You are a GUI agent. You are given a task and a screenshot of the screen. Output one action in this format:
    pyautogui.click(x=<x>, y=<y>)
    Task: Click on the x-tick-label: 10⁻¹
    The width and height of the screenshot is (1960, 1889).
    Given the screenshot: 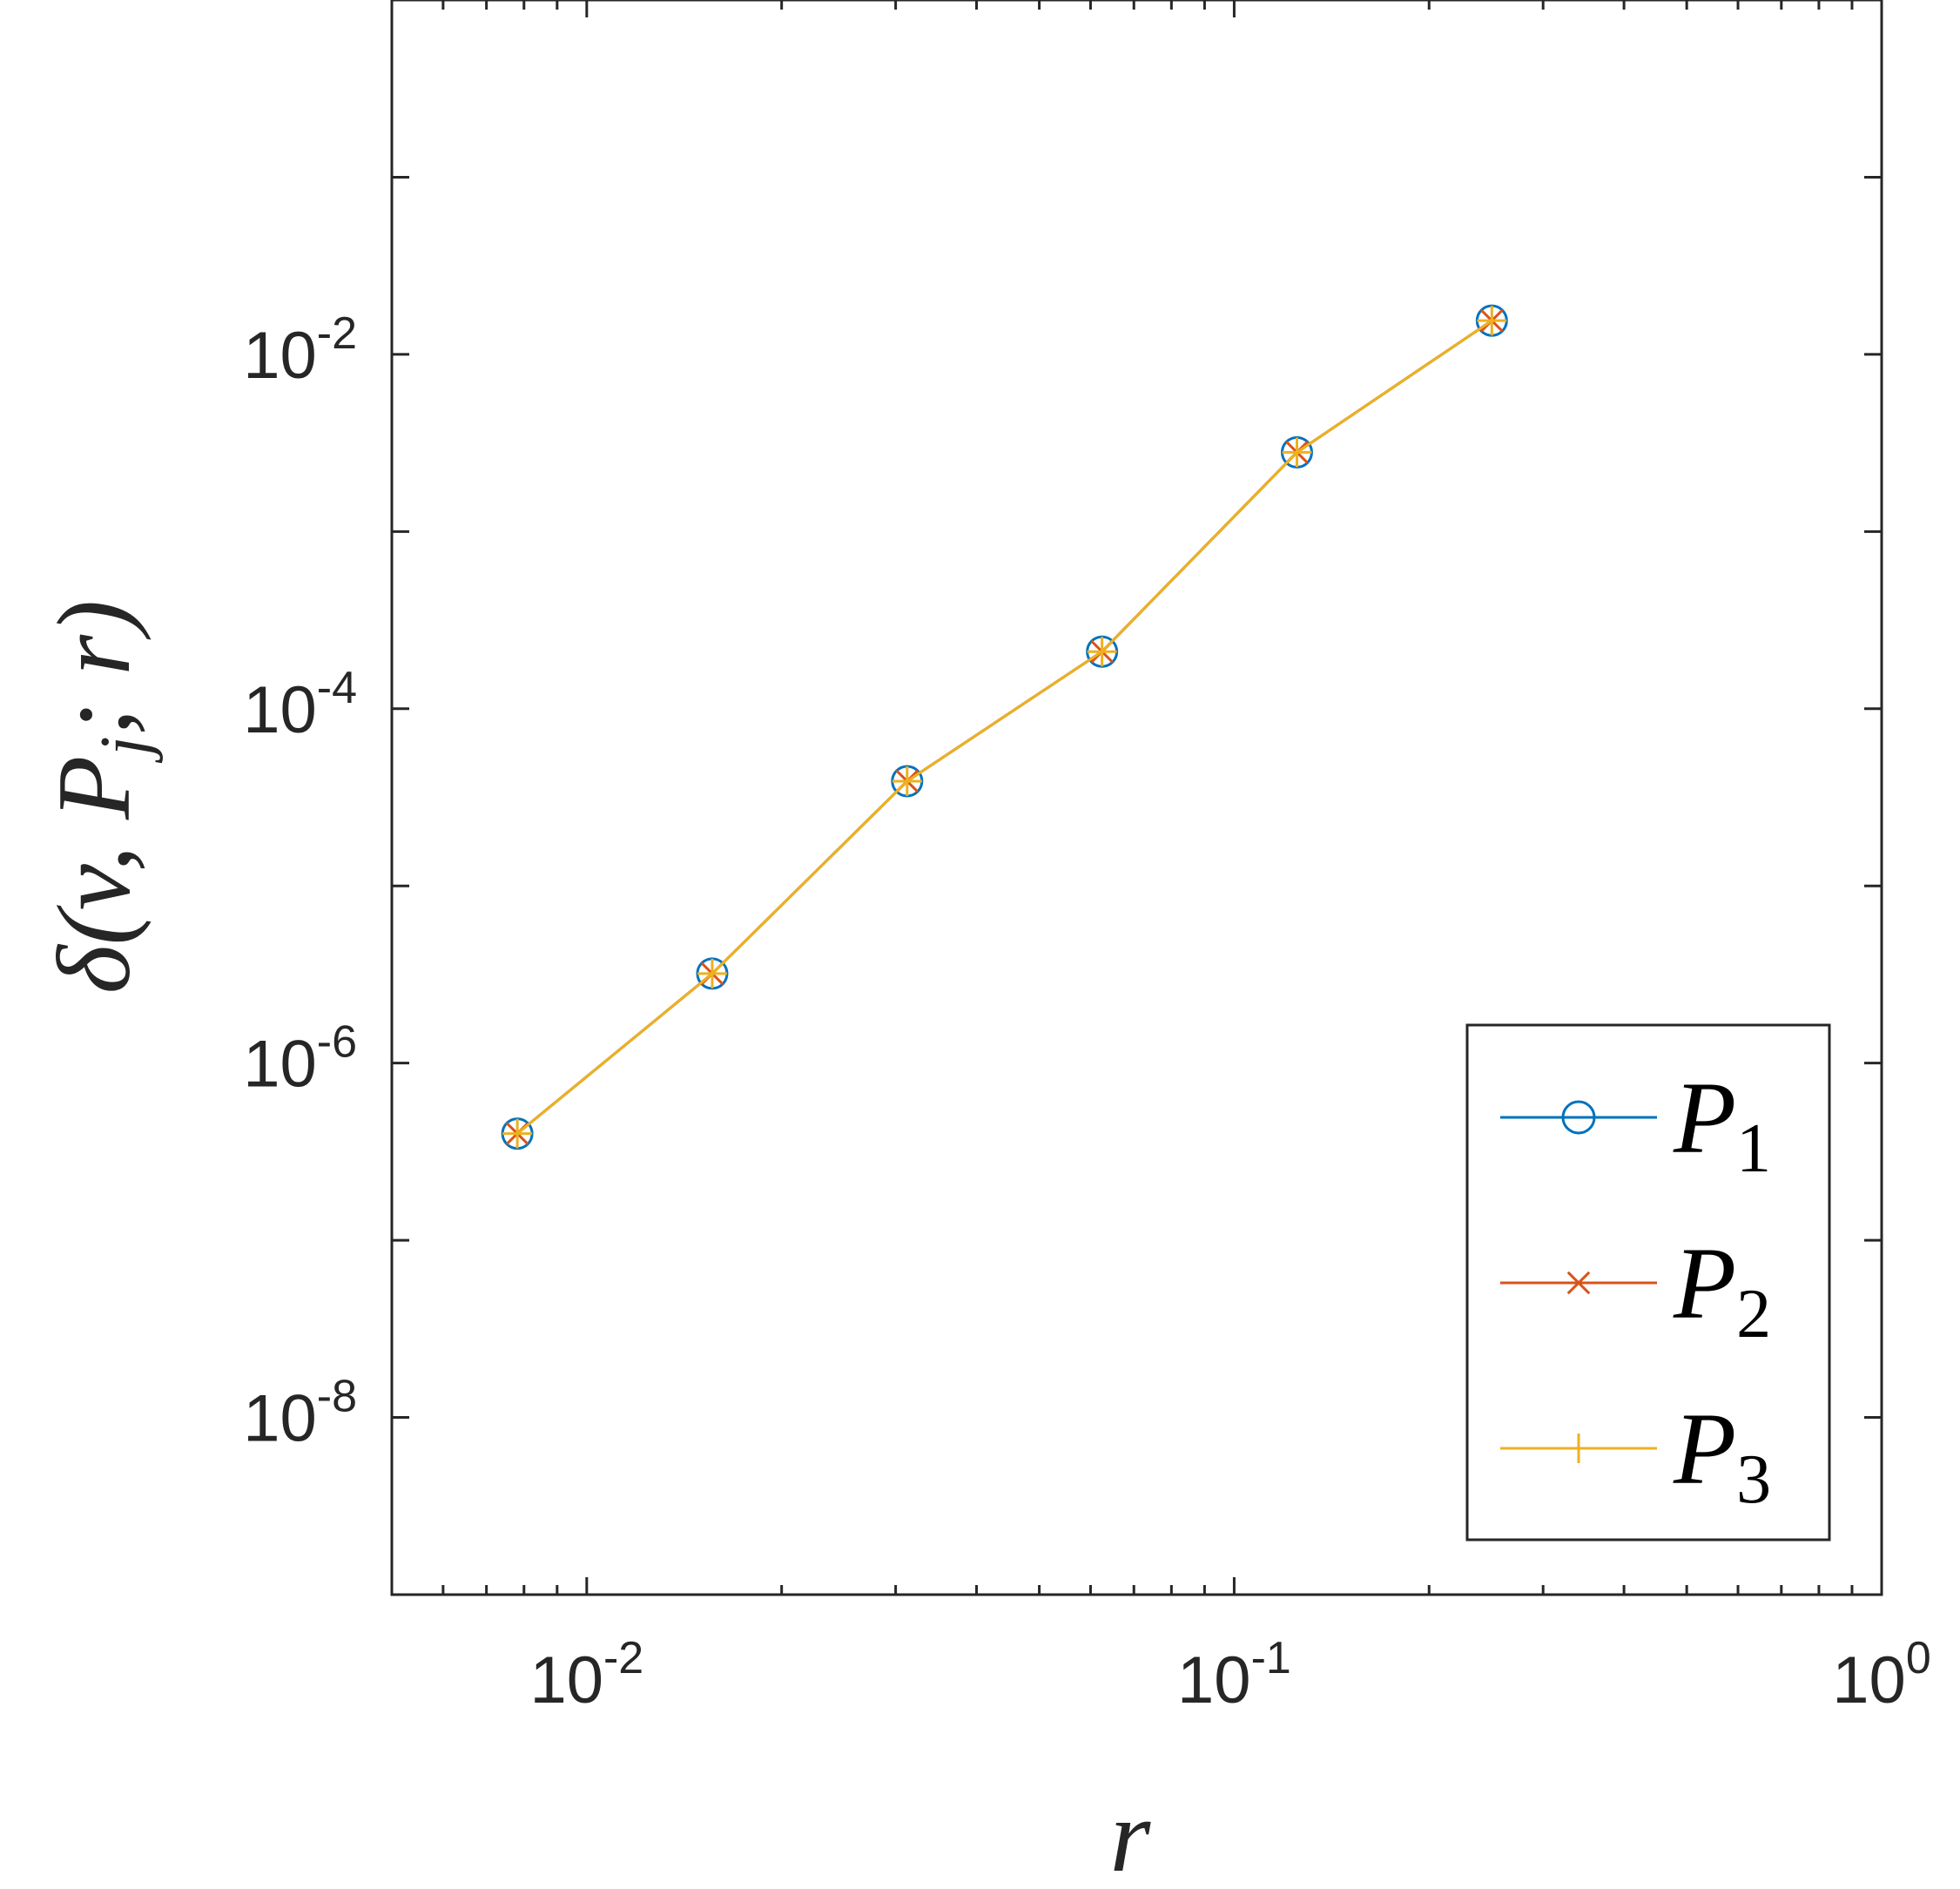 What is the action you would take?
    pyautogui.click(x=1234, y=1675)
    